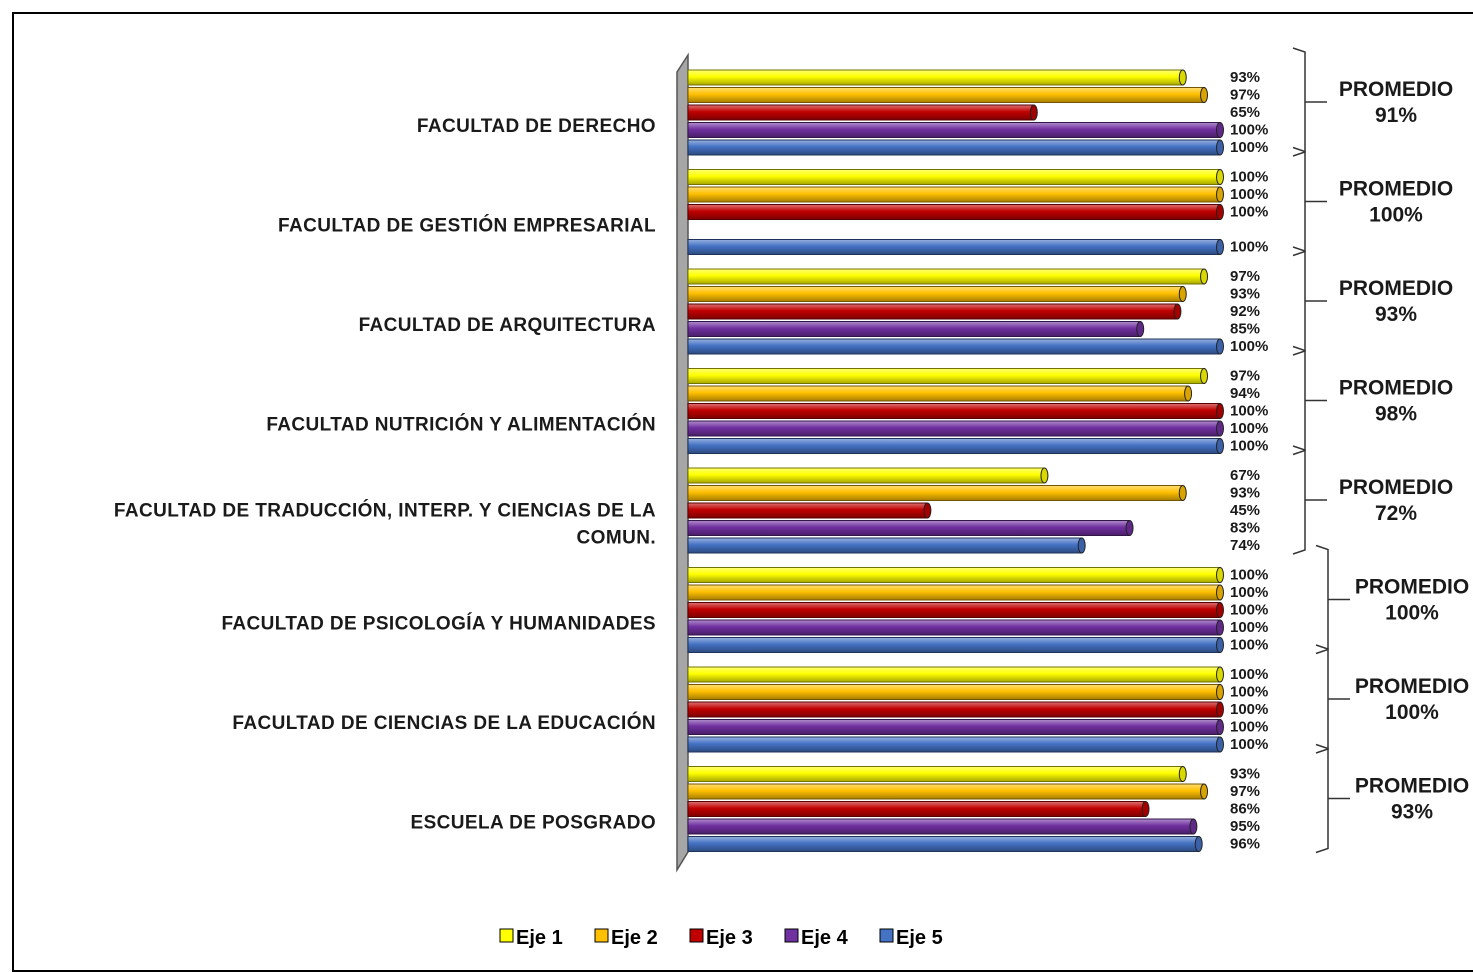  I want to click on average-value: 72%, so click(1396, 513).